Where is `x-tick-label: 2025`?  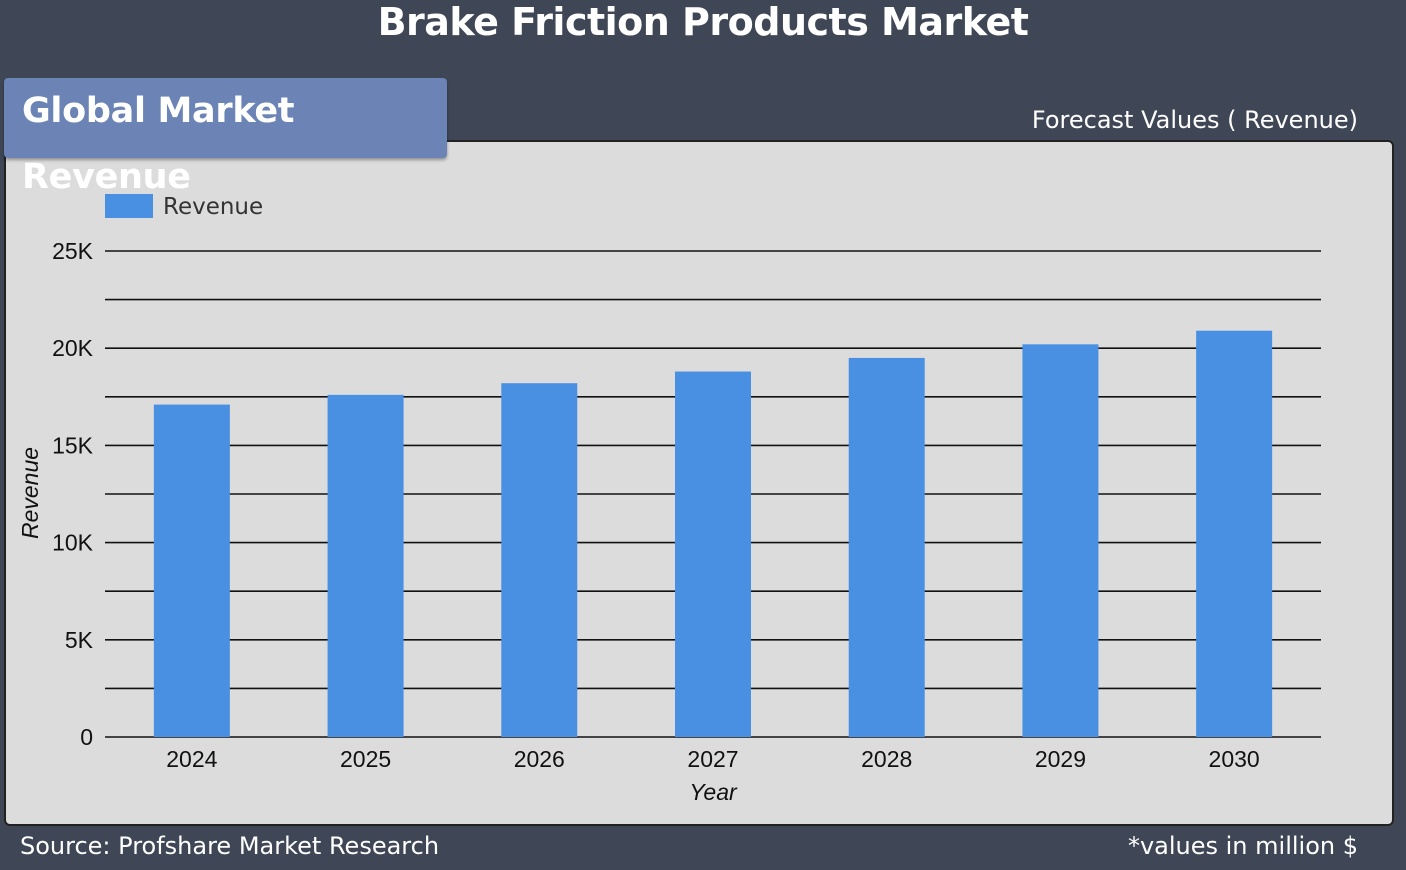
x-tick-label: 2025 is located at coordinates (365, 759).